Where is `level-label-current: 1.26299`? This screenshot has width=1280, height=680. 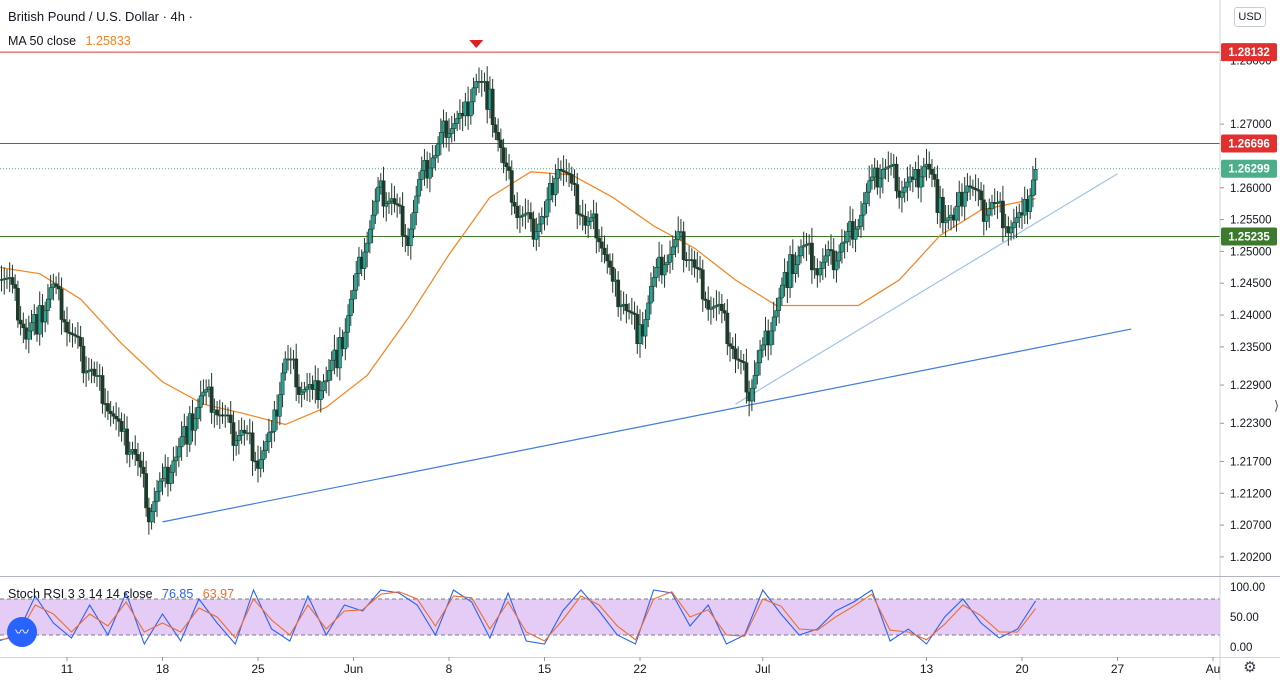 level-label-current: 1.26299 is located at coordinates (1249, 170).